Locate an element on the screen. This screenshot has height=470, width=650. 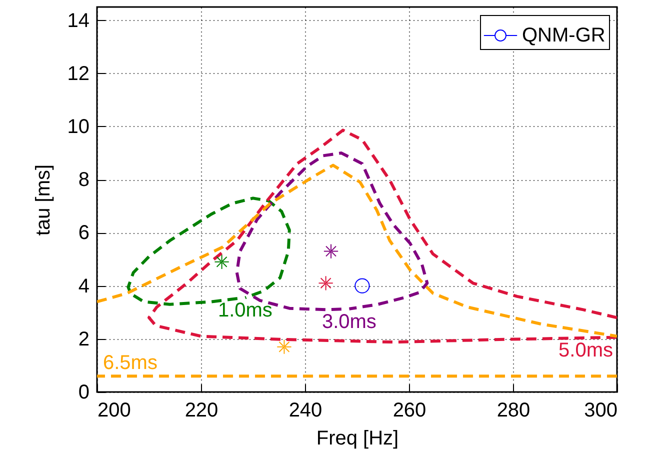
y-tick-label: 4 is located at coordinates (84, 286).